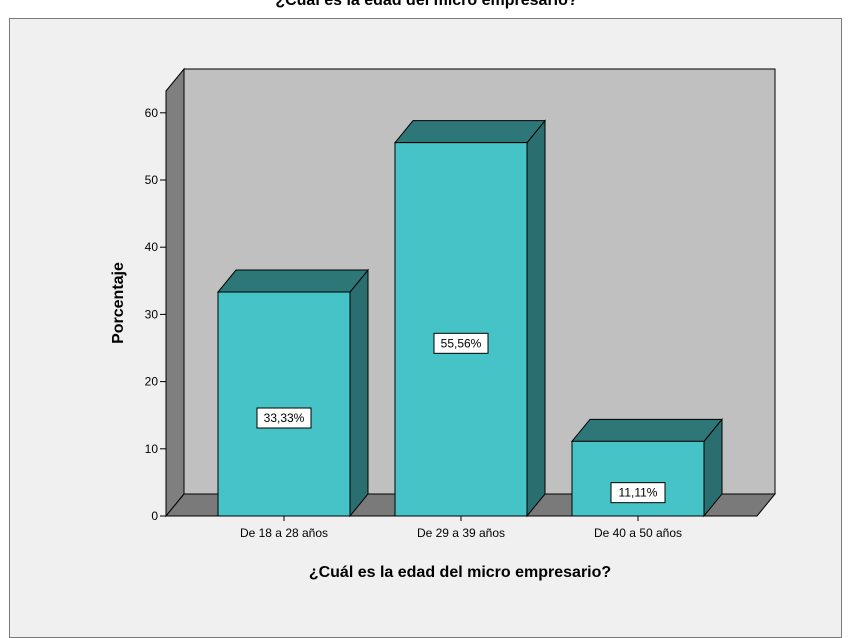 The width and height of the screenshot is (853, 638). I want to click on y-tick-label: 10, so click(152, 449).